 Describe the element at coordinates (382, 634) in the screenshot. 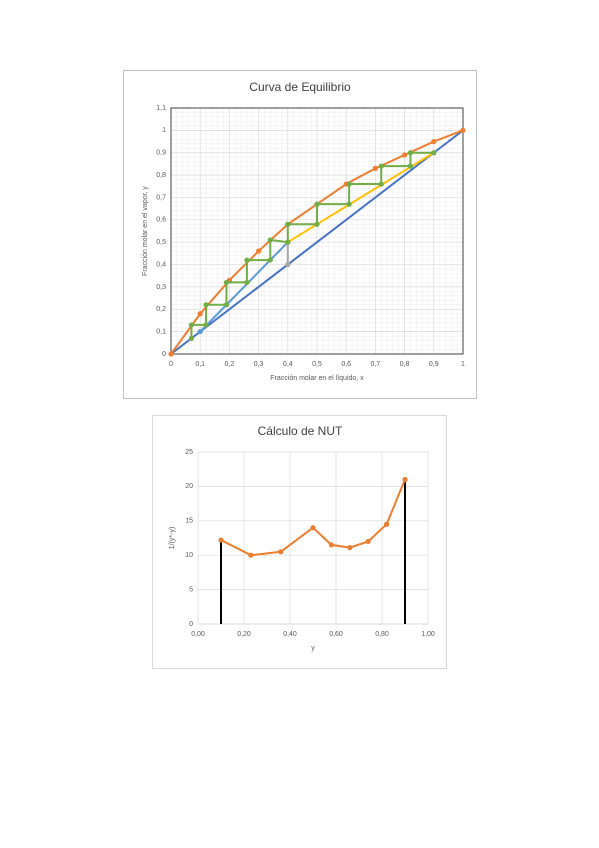

I see `x-tick-label: 0,80` at that location.